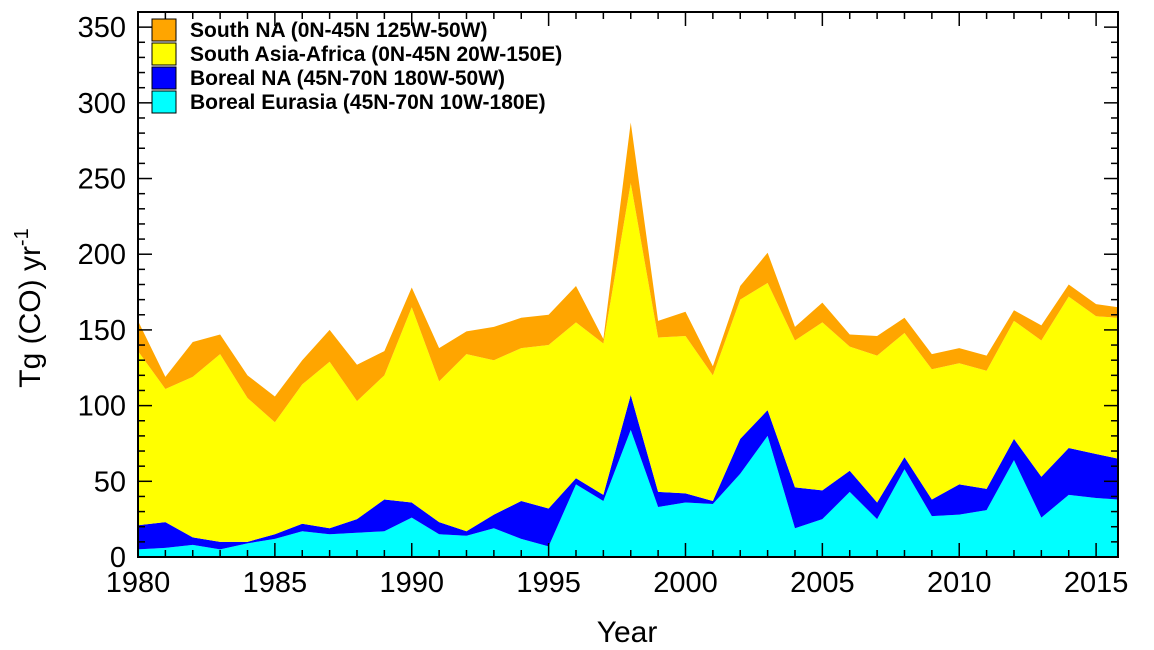 Image resolution: width=1154 pixels, height=650 pixels. What do you see at coordinates (110, 482) in the screenshot?
I see `y-tick-label: 50` at bounding box center [110, 482].